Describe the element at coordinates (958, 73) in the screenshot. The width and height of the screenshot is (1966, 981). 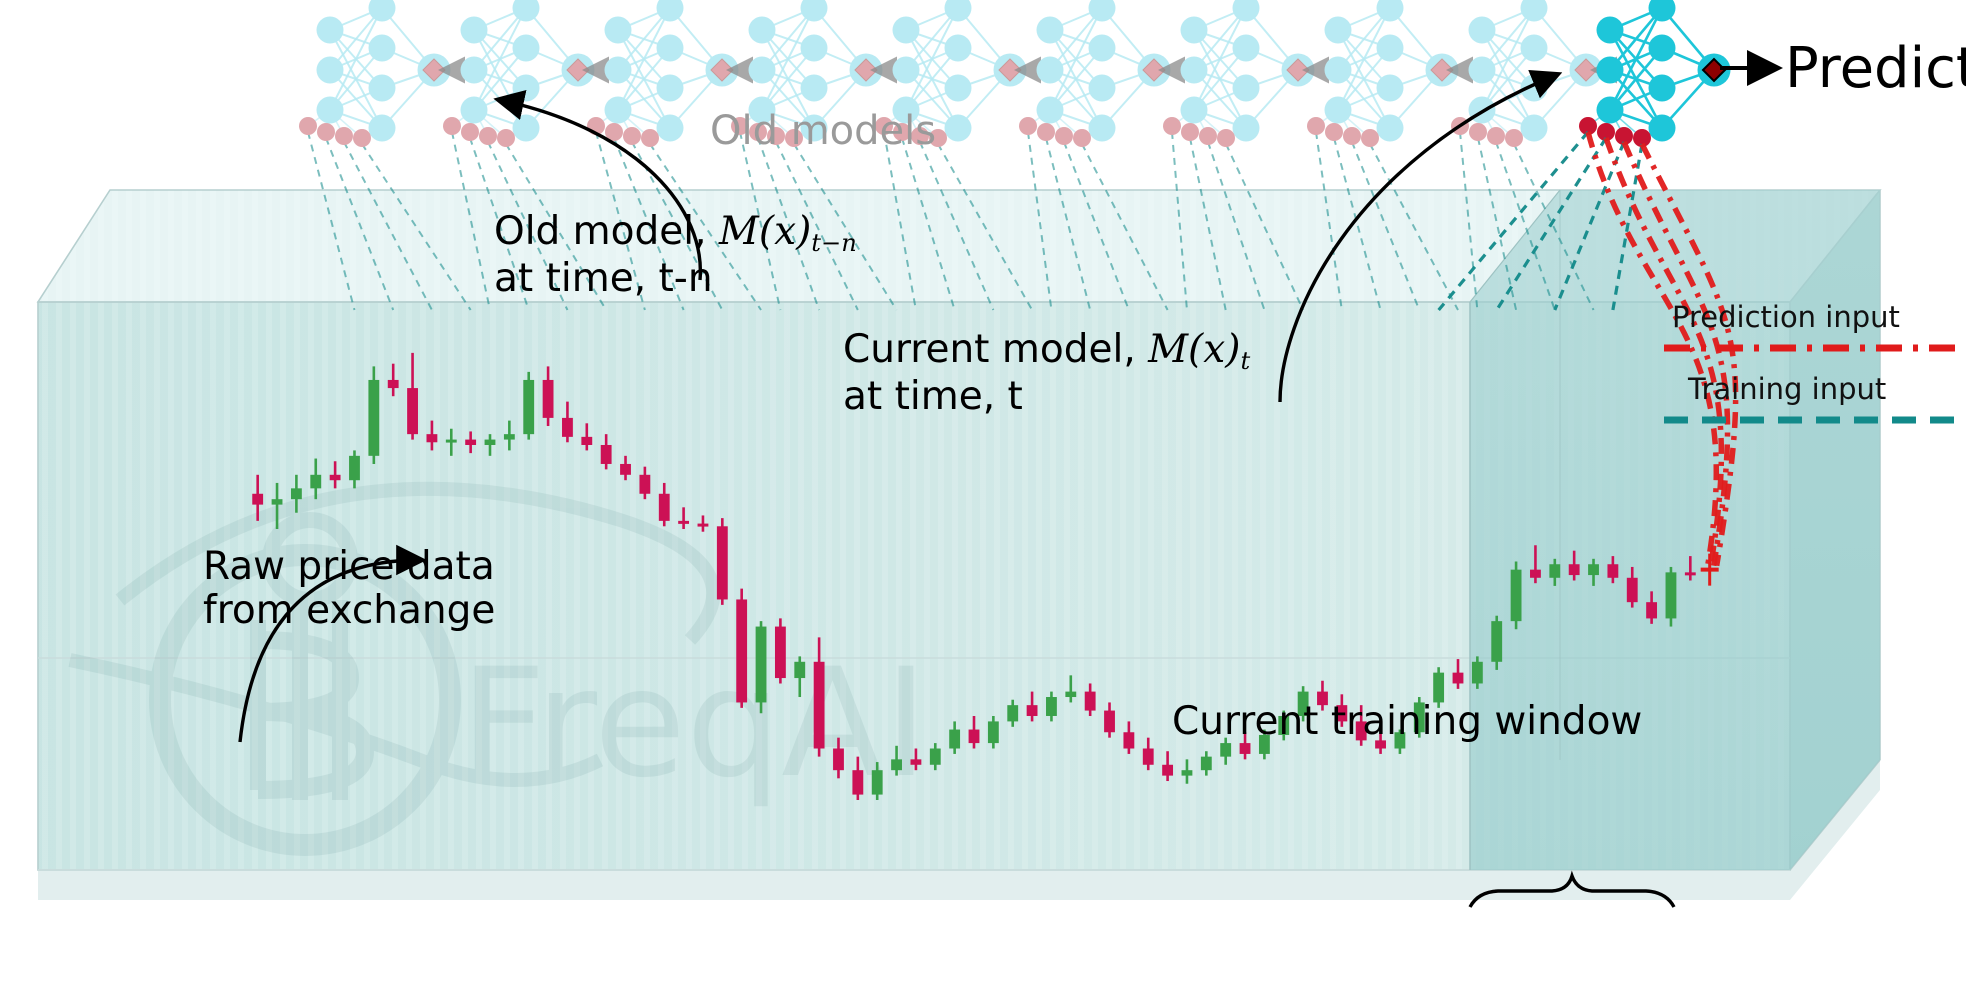
I see `old-model-networks` at that location.